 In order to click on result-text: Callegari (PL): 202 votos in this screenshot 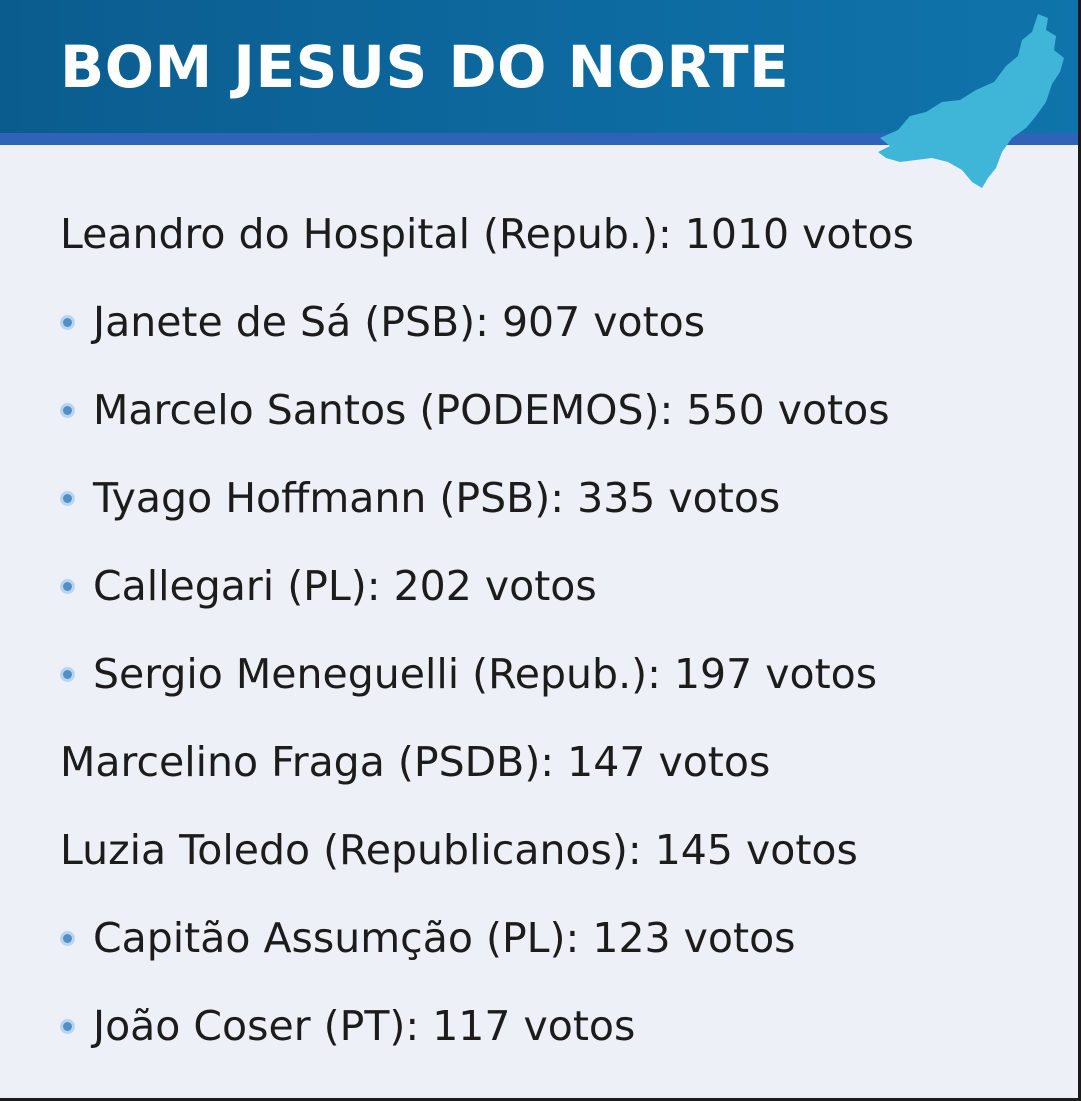, I will do `click(345, 586)`.